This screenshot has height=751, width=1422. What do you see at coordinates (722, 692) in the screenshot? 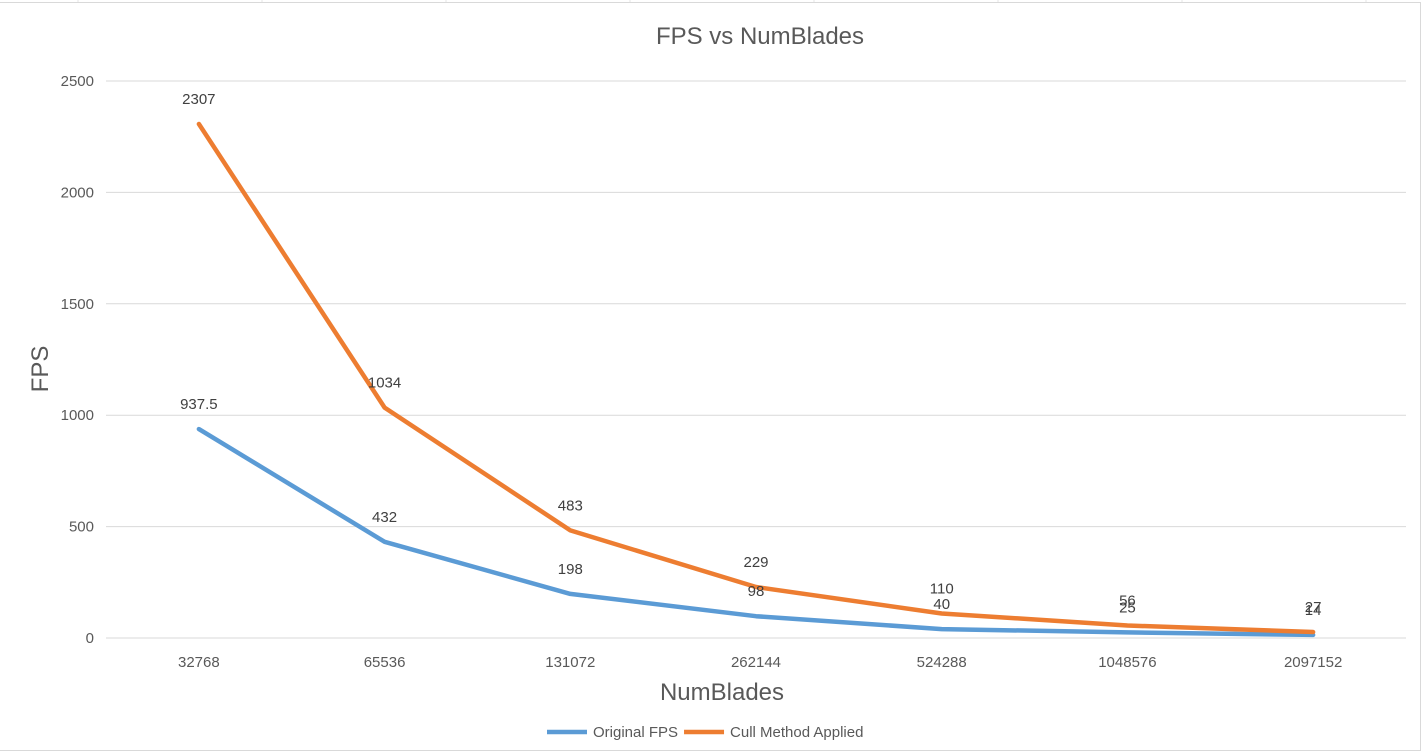
I see `x-axis-title: NumBlades` at bounding box center [722, 692].